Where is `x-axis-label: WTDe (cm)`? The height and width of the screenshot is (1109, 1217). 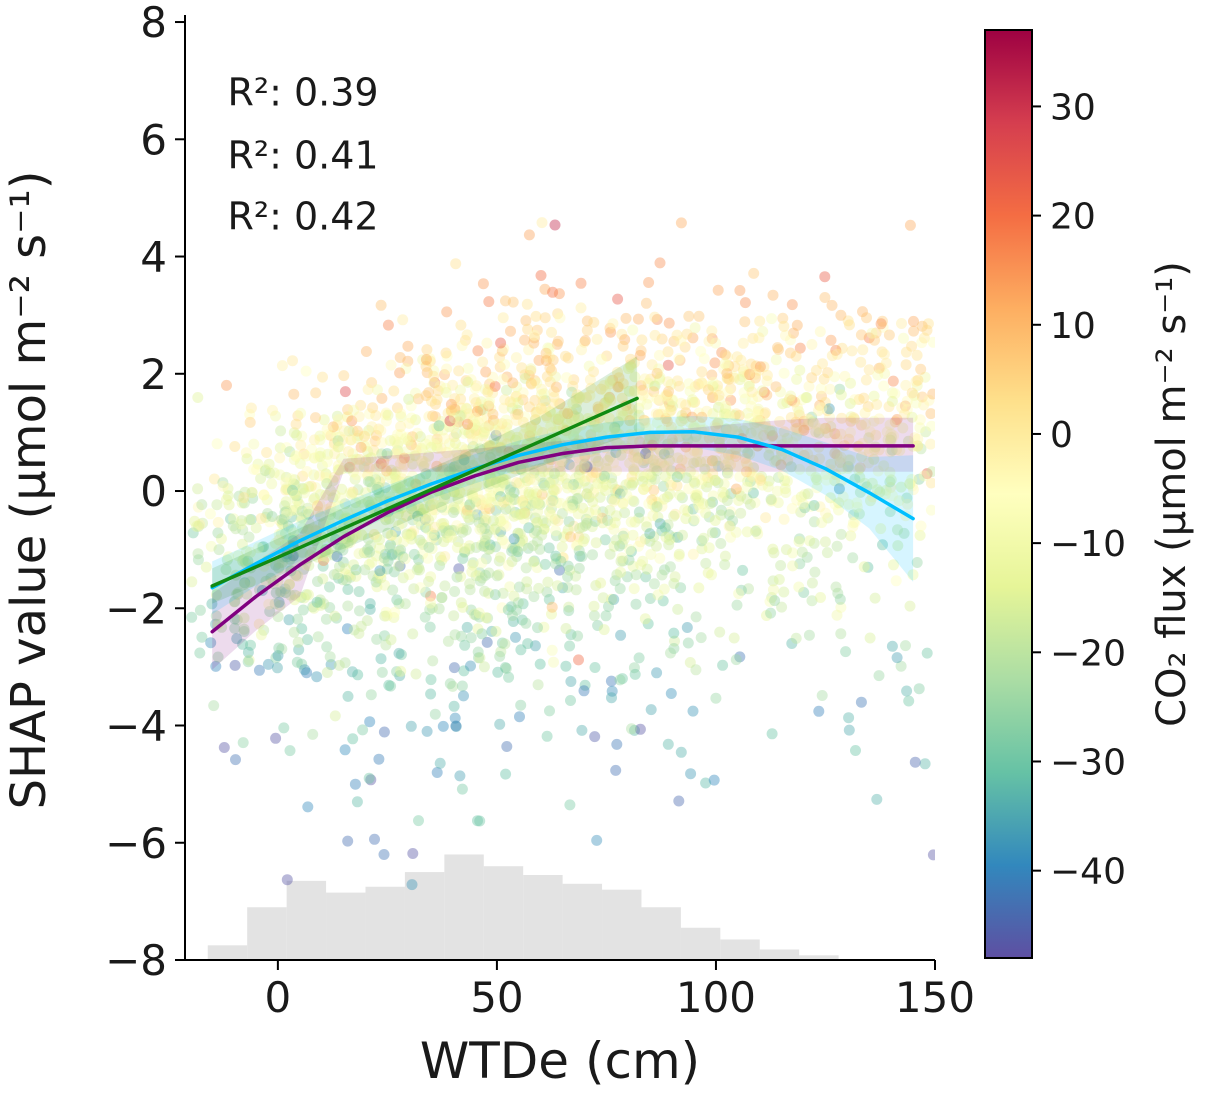 x-axis-label: WTDe (cm) is located at coordinates (560, 1061).